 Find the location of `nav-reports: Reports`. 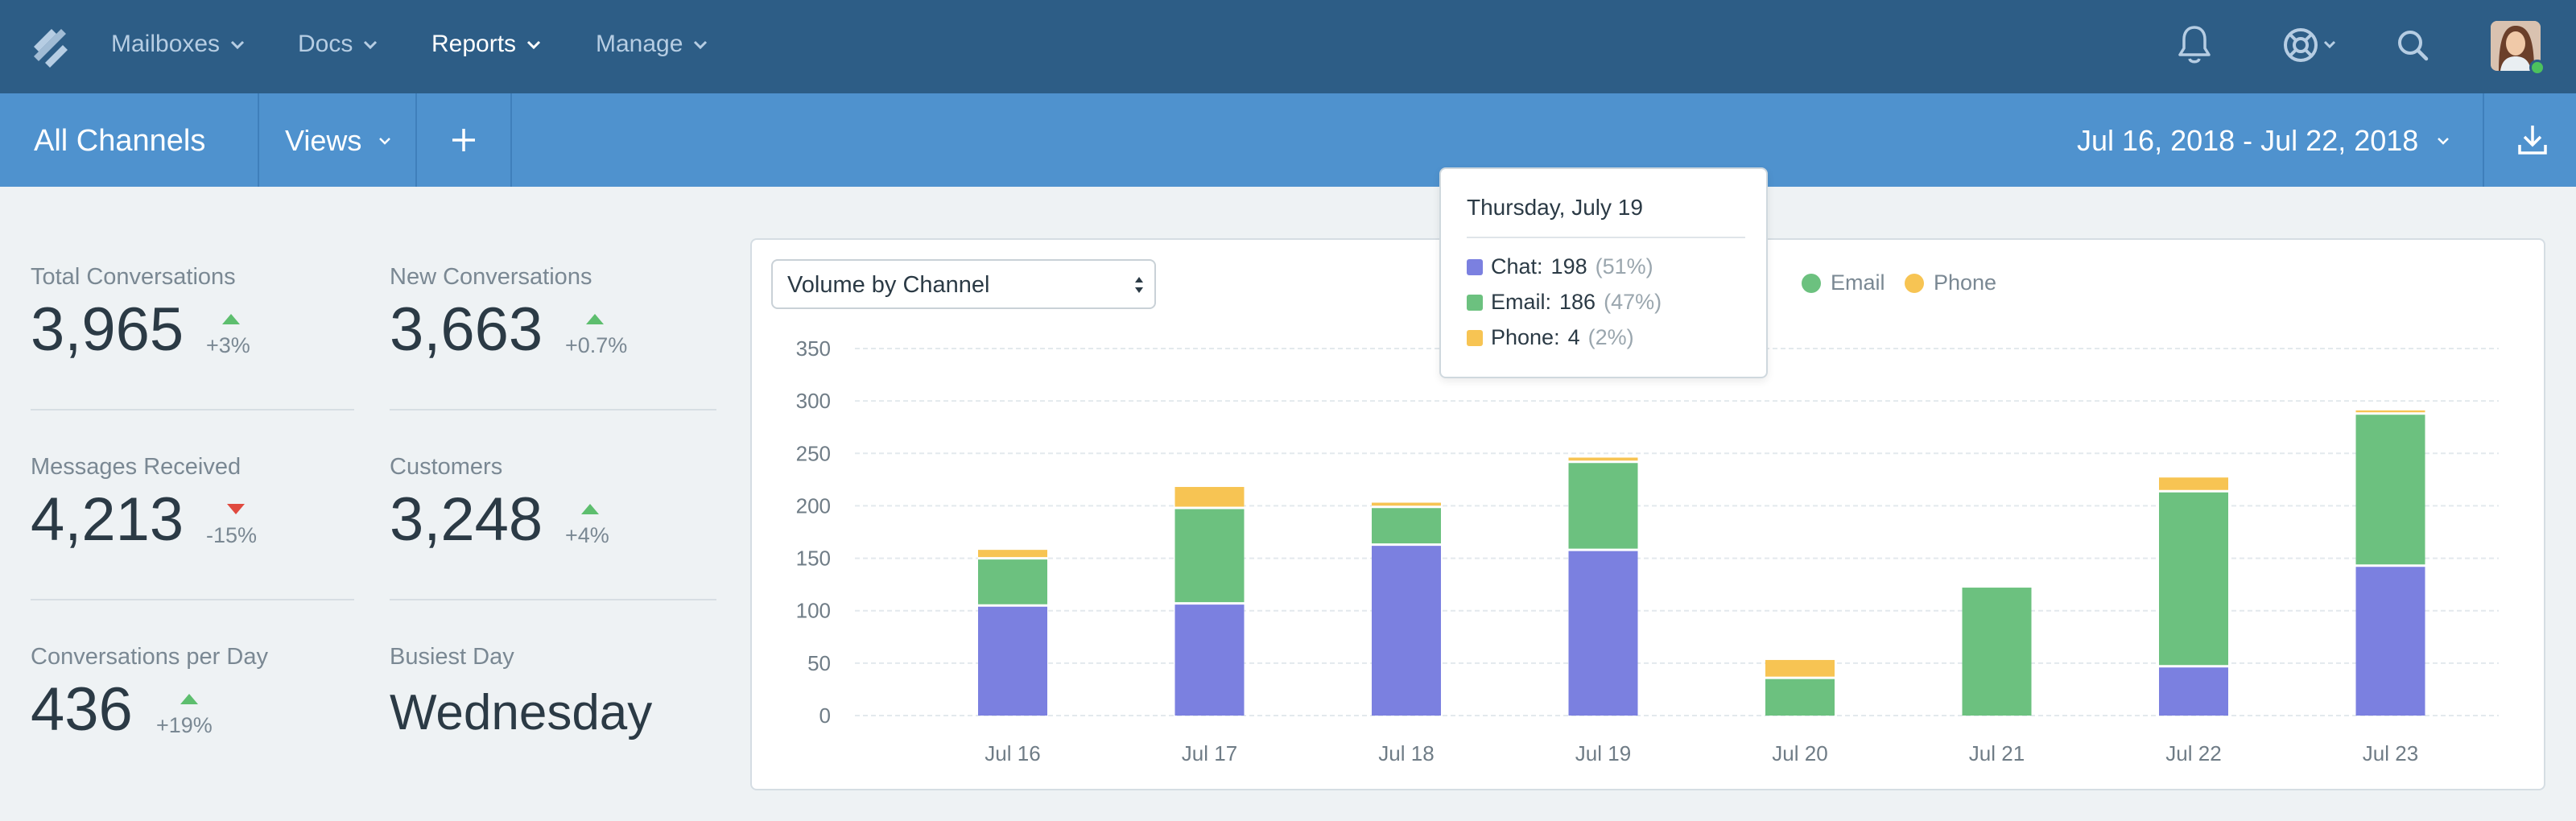

nav-reports: Reports is located at coordinates (486, 45).